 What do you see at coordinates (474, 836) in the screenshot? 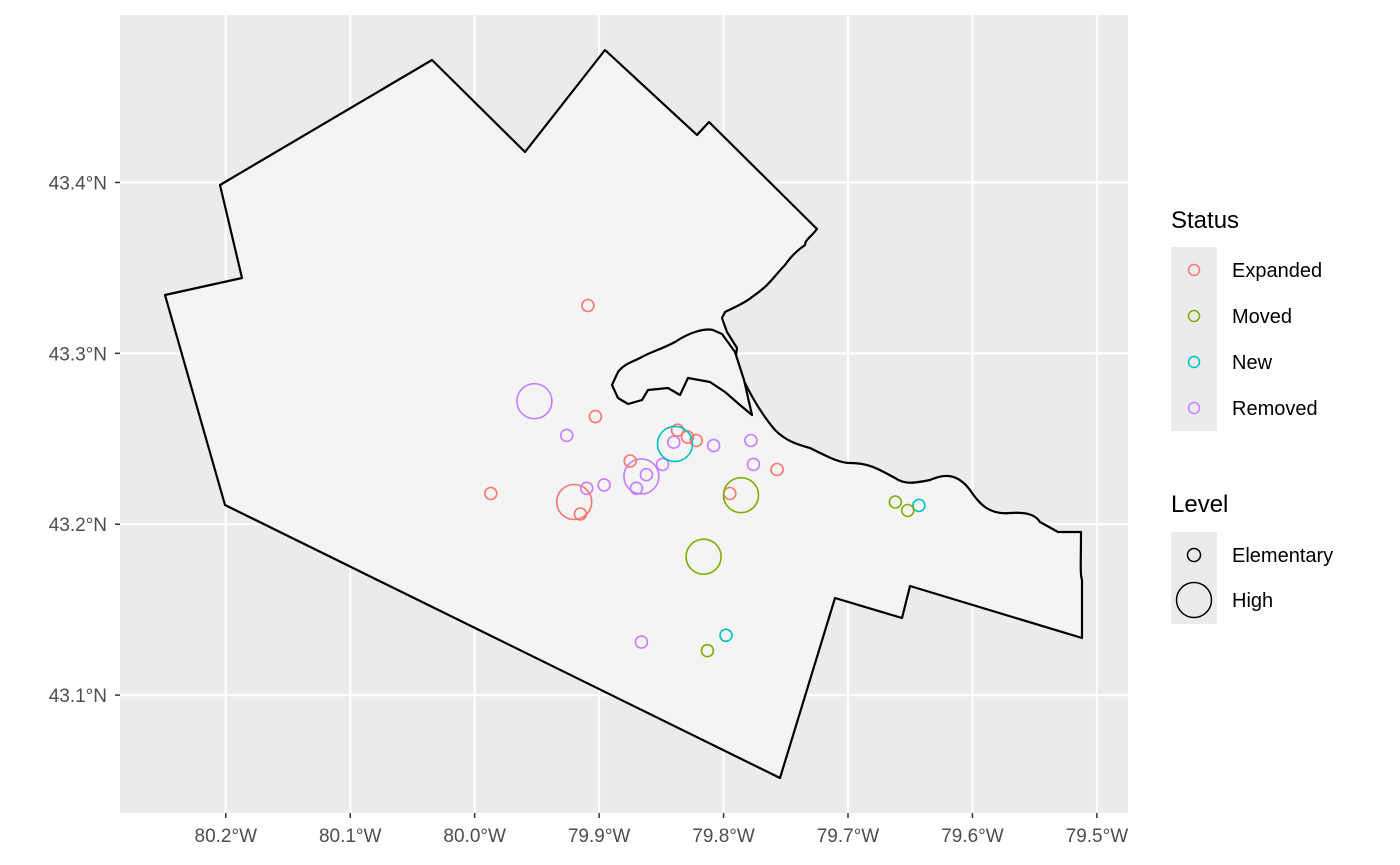
I see `x-tick-label: 80.0°W` at bounding box center [474, 836].